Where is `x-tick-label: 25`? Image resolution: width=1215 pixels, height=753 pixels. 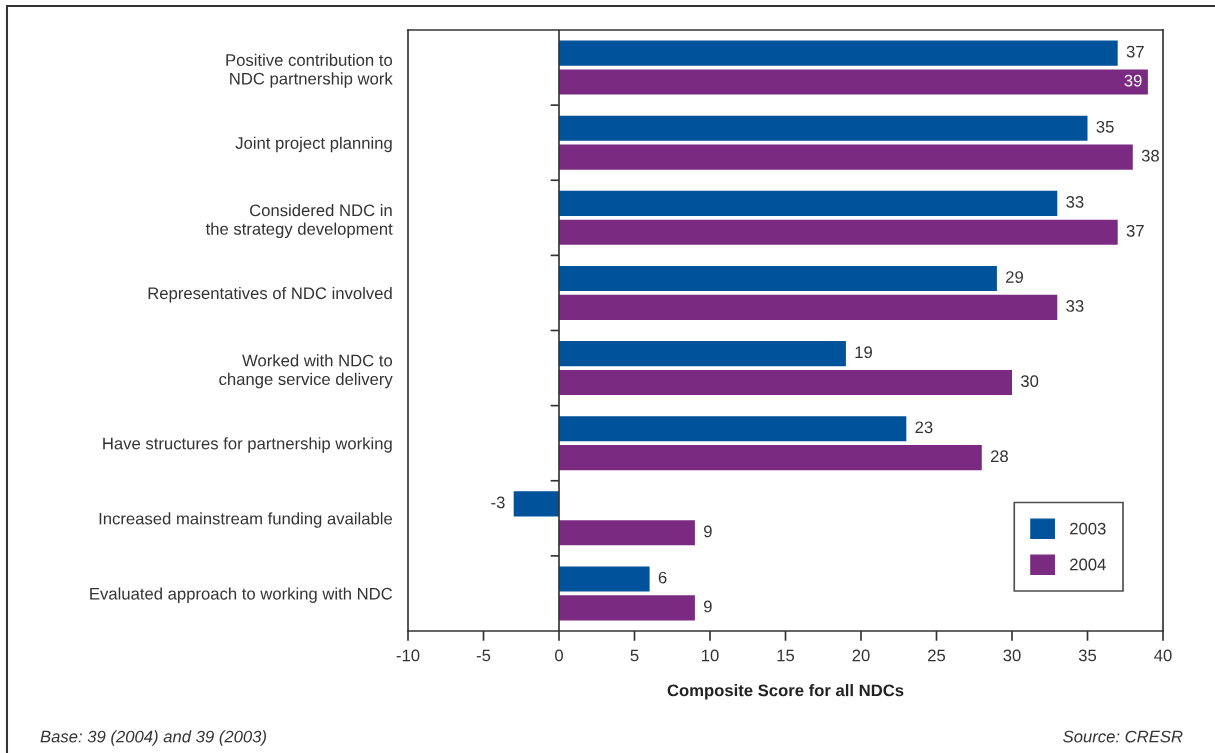
x-tick-label: 25 is located at coordinates (937, 655).